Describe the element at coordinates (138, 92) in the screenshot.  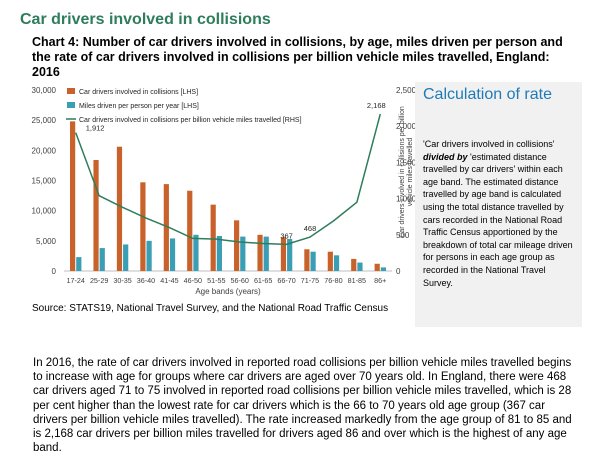
I see `legend-label: Car drivers involved in collisions [LHS]` at that location.